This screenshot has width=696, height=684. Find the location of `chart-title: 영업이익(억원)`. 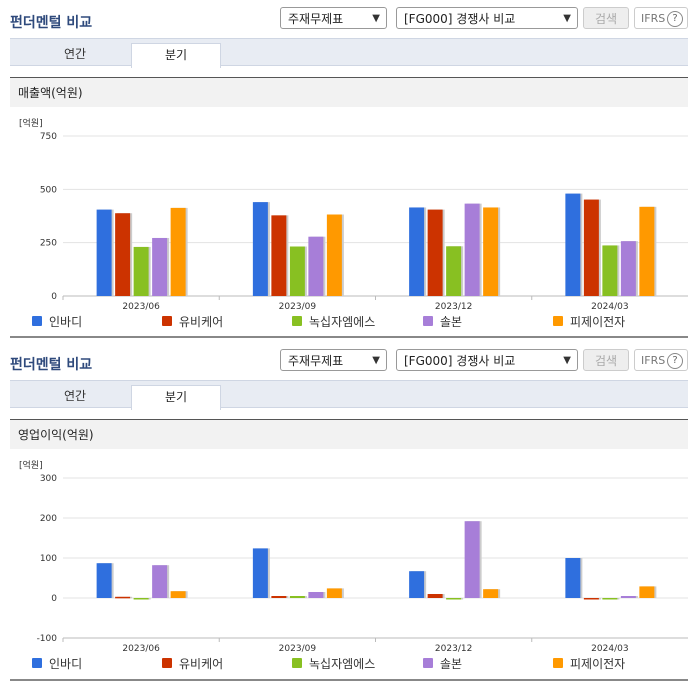

chart-title: 영업이익(억원) is located at coordinates (349, 434).